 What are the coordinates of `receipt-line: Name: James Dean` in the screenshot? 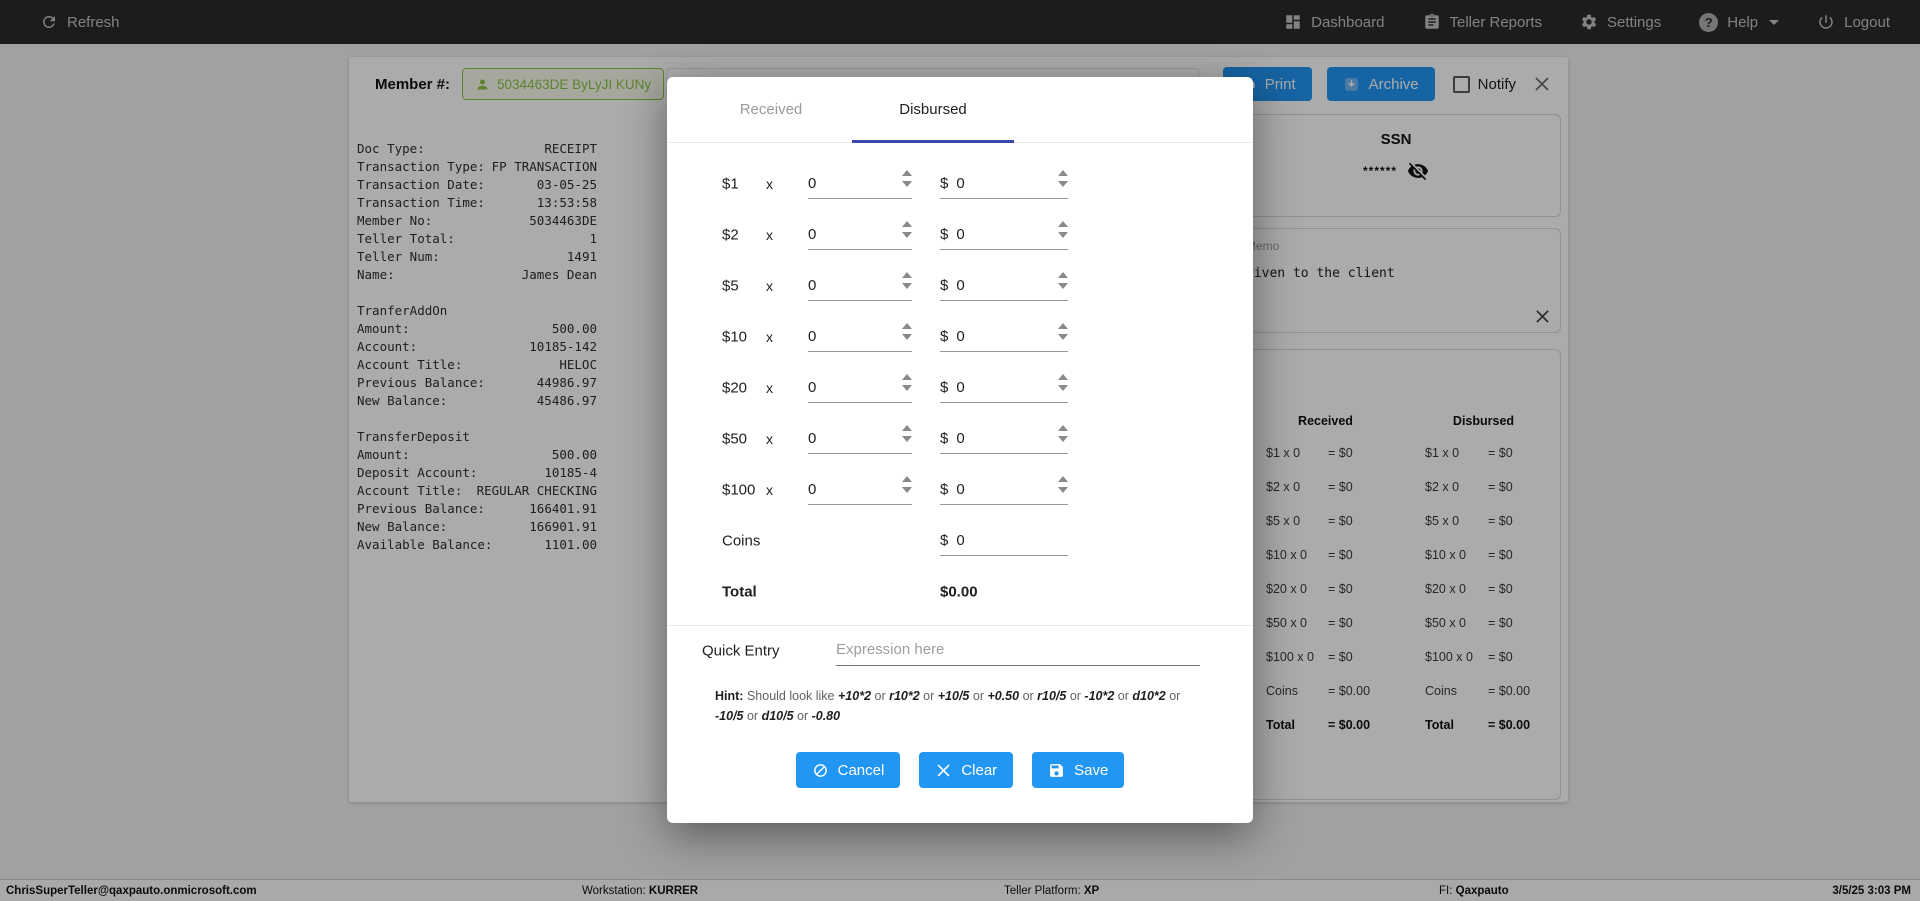 It's located at (477, 275).